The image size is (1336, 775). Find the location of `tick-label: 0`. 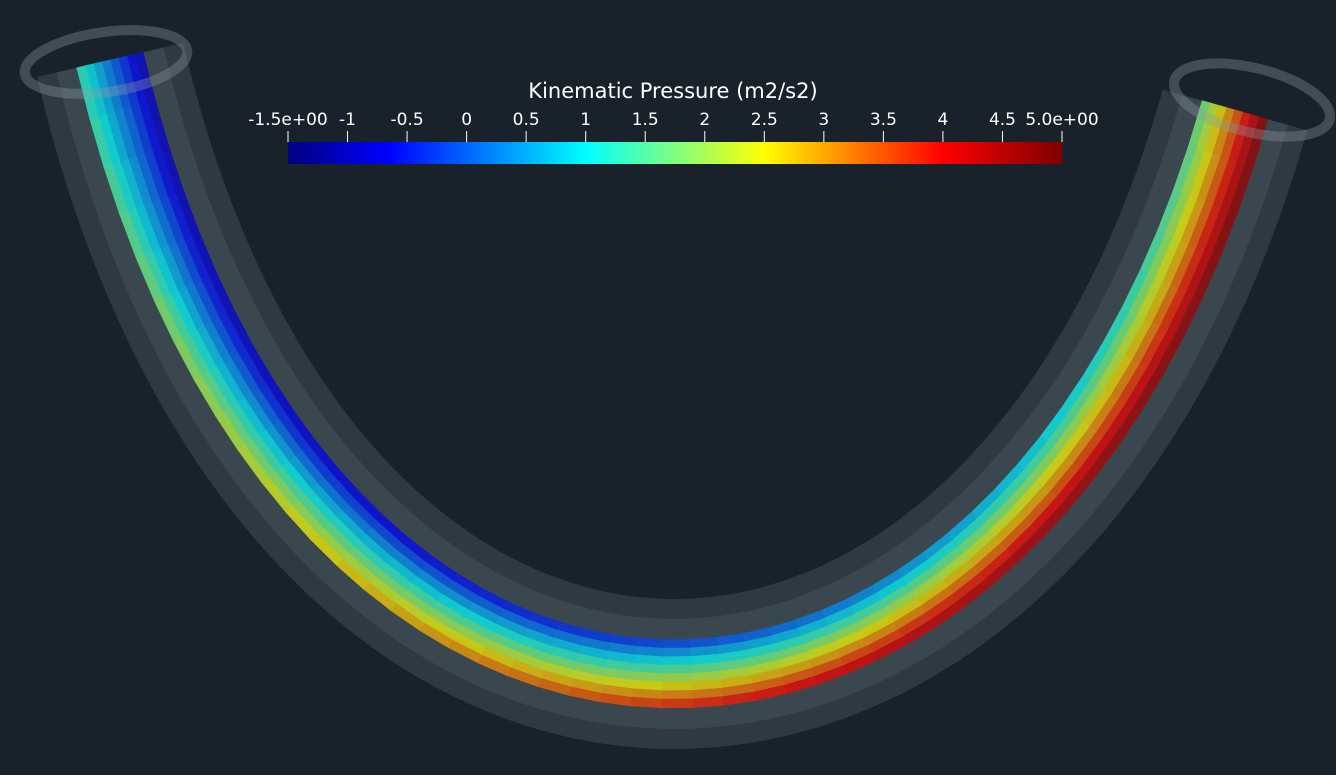

tick-label: 0 is located at coordinates (466, 120).